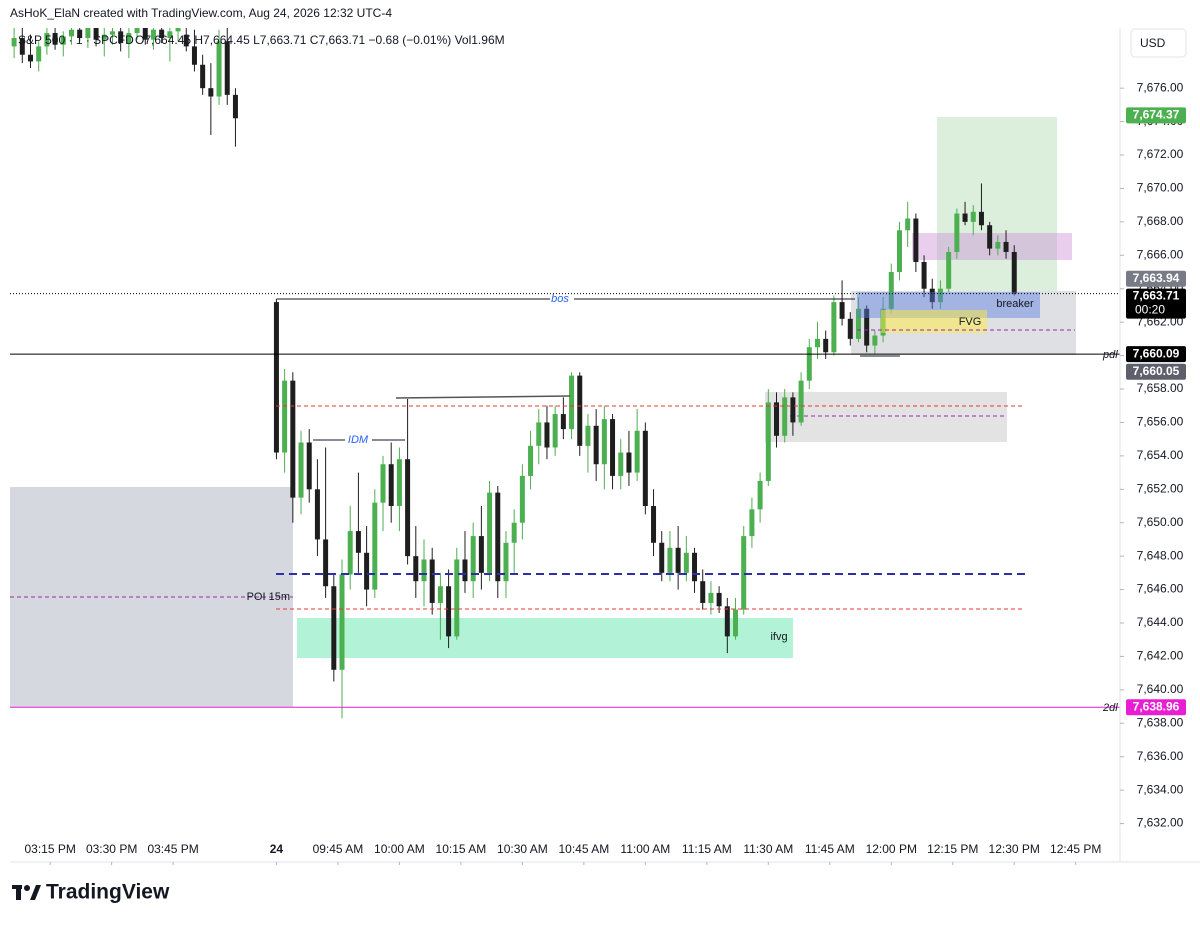  I want to click on y-tick-label: 7,656.00, so click(1160, 422).